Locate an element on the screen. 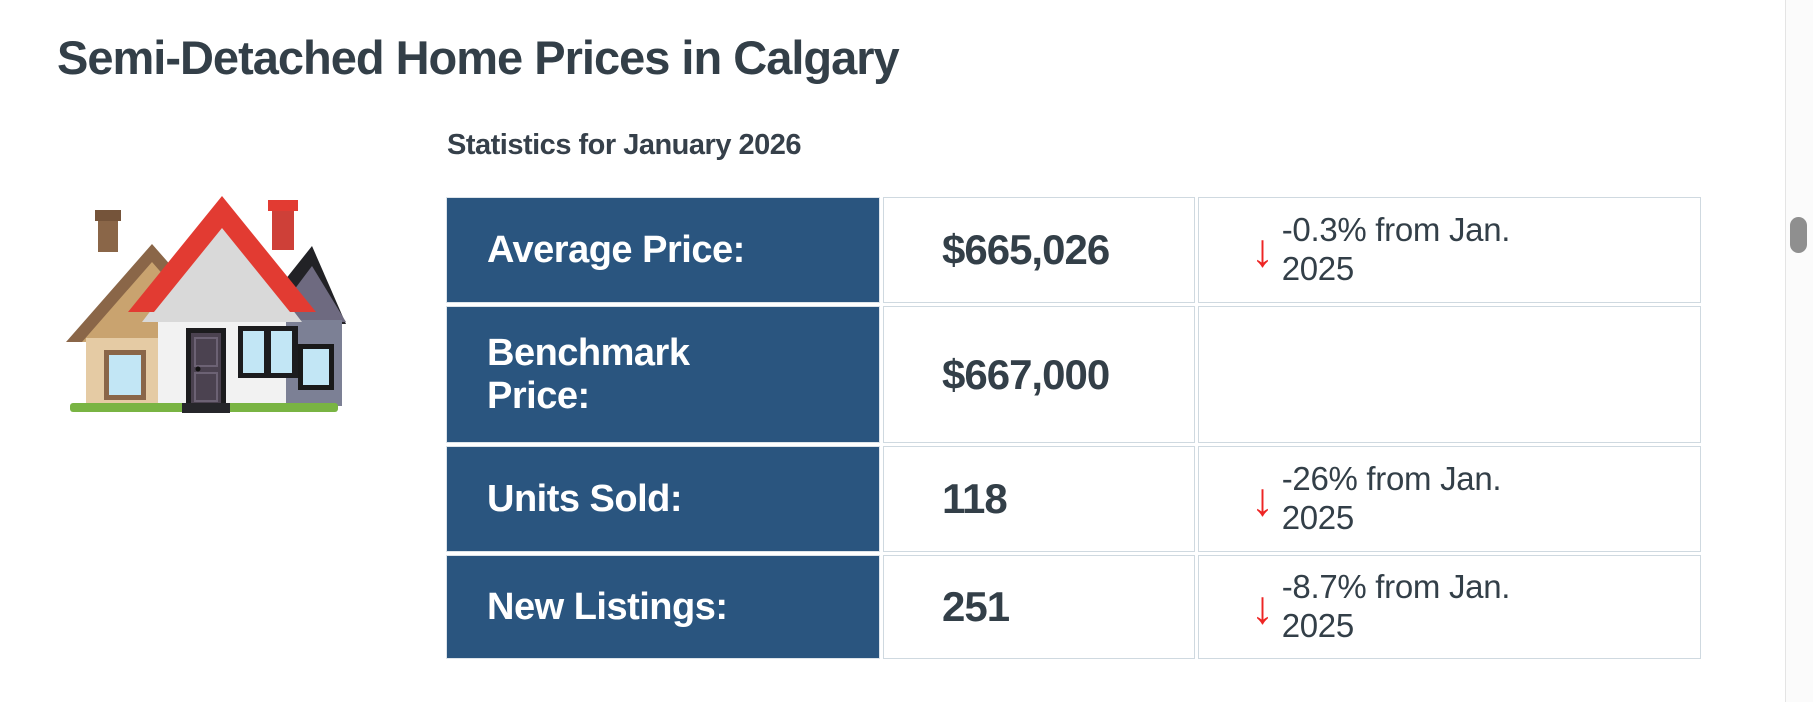  stat-change-benchmark-price is located at coordinates (1449, 374).